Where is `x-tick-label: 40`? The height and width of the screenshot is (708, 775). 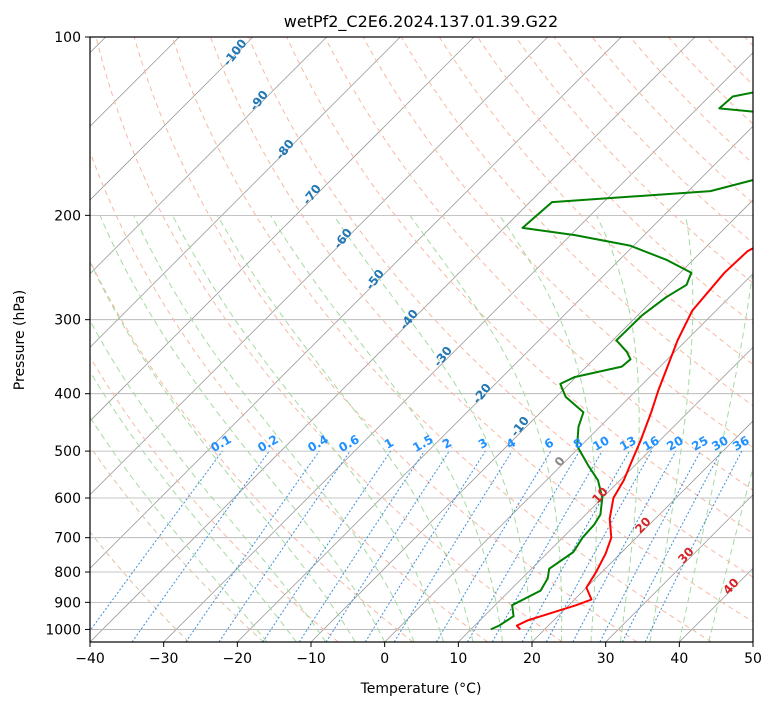 x-tick-label: 40 is located at coordinates (679, 659).